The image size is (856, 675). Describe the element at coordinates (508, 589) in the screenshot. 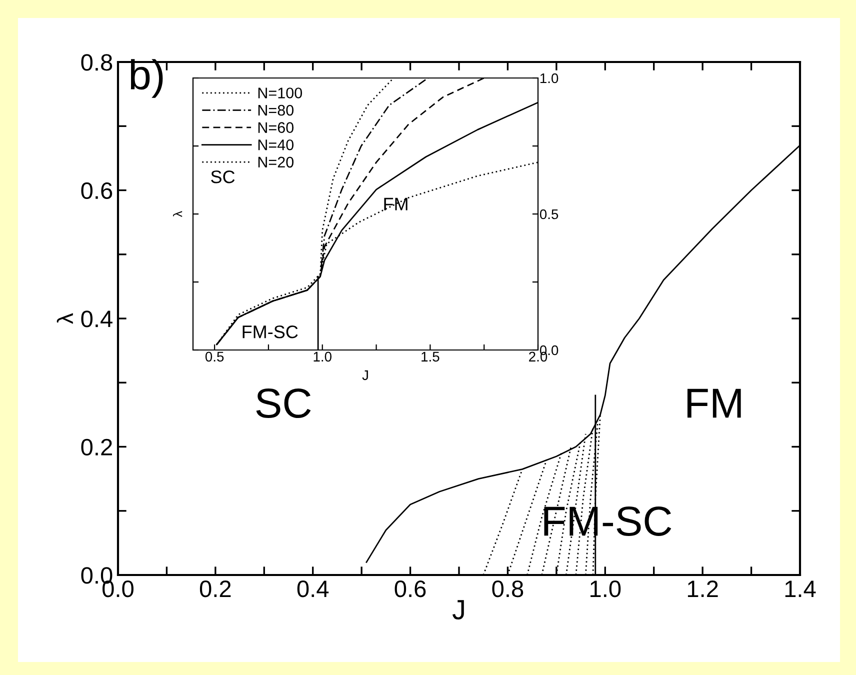

I see `x-tick-label: 0.8` at that location.